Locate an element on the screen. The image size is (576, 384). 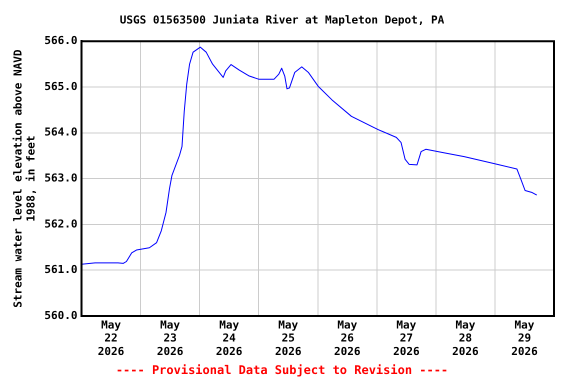
y-tick-label: 562.0 is located at coordinates (61, 223).